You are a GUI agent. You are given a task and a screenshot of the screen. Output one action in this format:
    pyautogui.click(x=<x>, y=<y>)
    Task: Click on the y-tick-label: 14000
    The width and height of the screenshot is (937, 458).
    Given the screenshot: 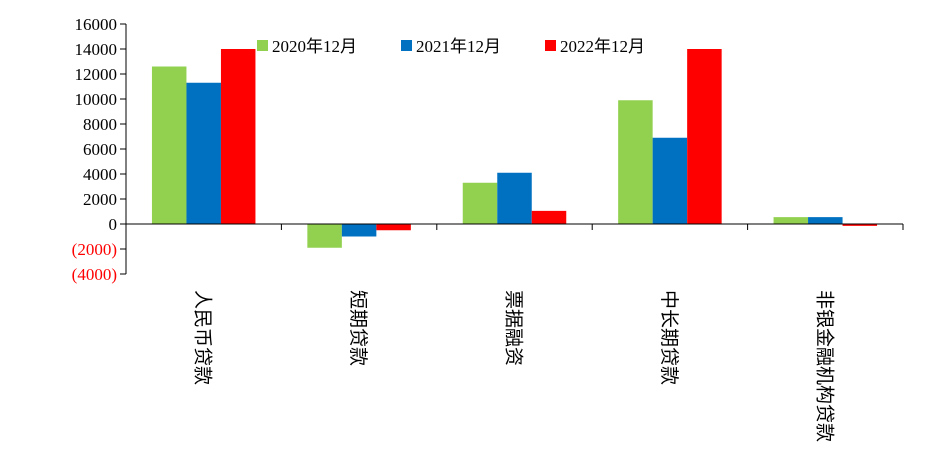 What is the action you would take?
    pyautogui.click(x=96, y=49)
    